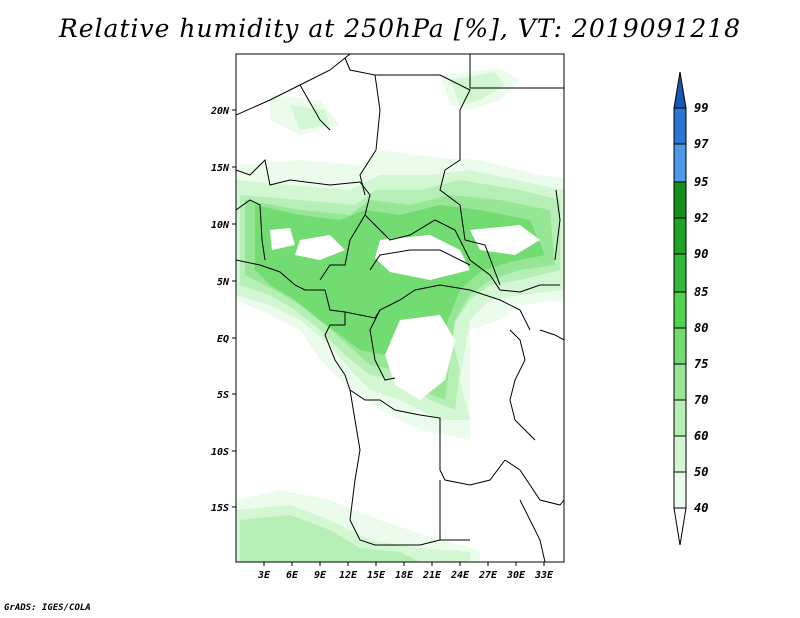 This screenshot has height=618, width=800. Describe the element at coordinates (701, 292) in the screenshot. I see `colorbar-label: 85` at that location.